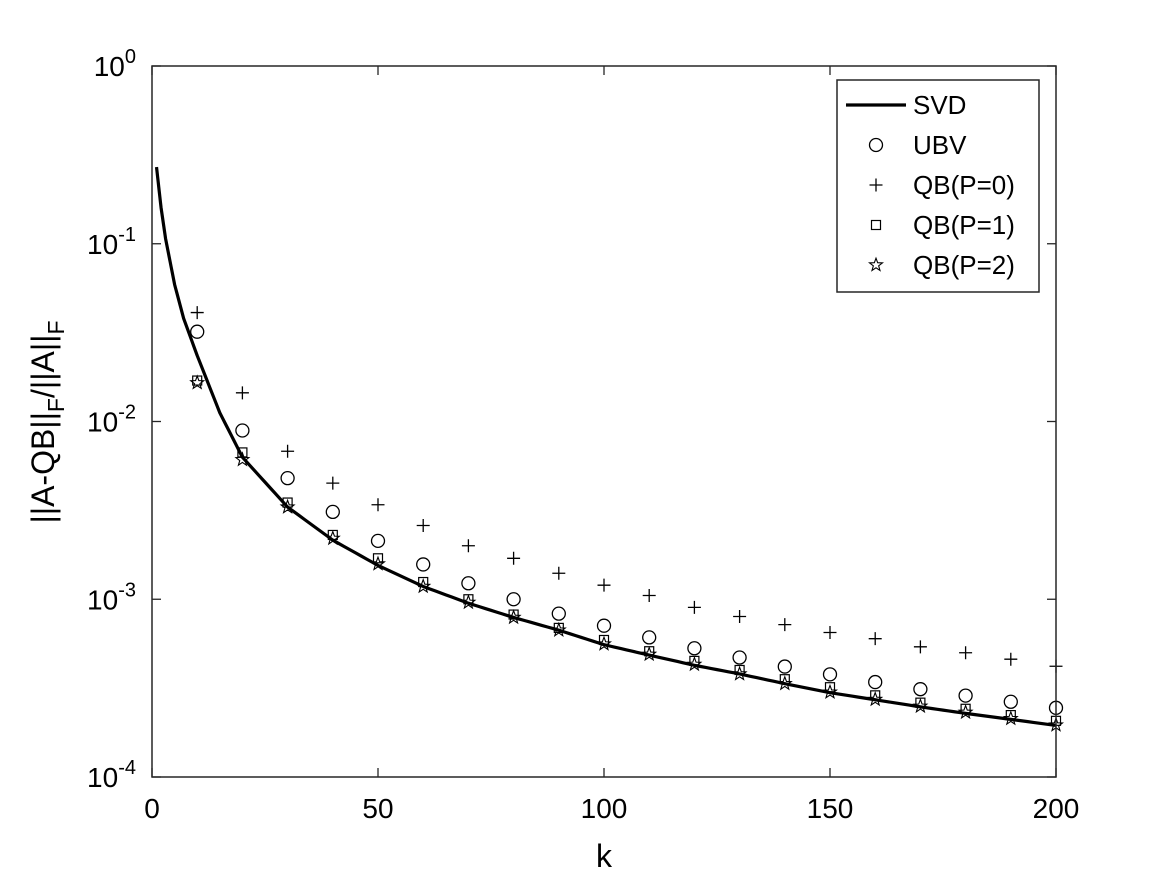 This screenshot has height=875, width=1167. What do you see at coordinates (939, 105) in the screenshot?
I see `legend-label-svd: SVD` at bounding box center [939, 105].